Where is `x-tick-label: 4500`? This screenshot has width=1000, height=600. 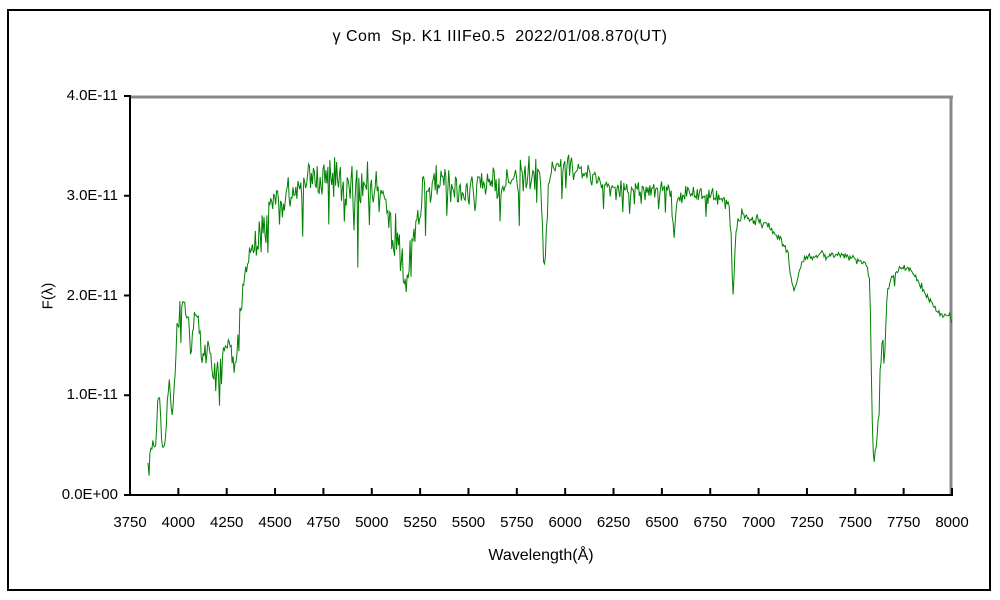
x-tick-label: 4500 is located at coordinates (275, 522).